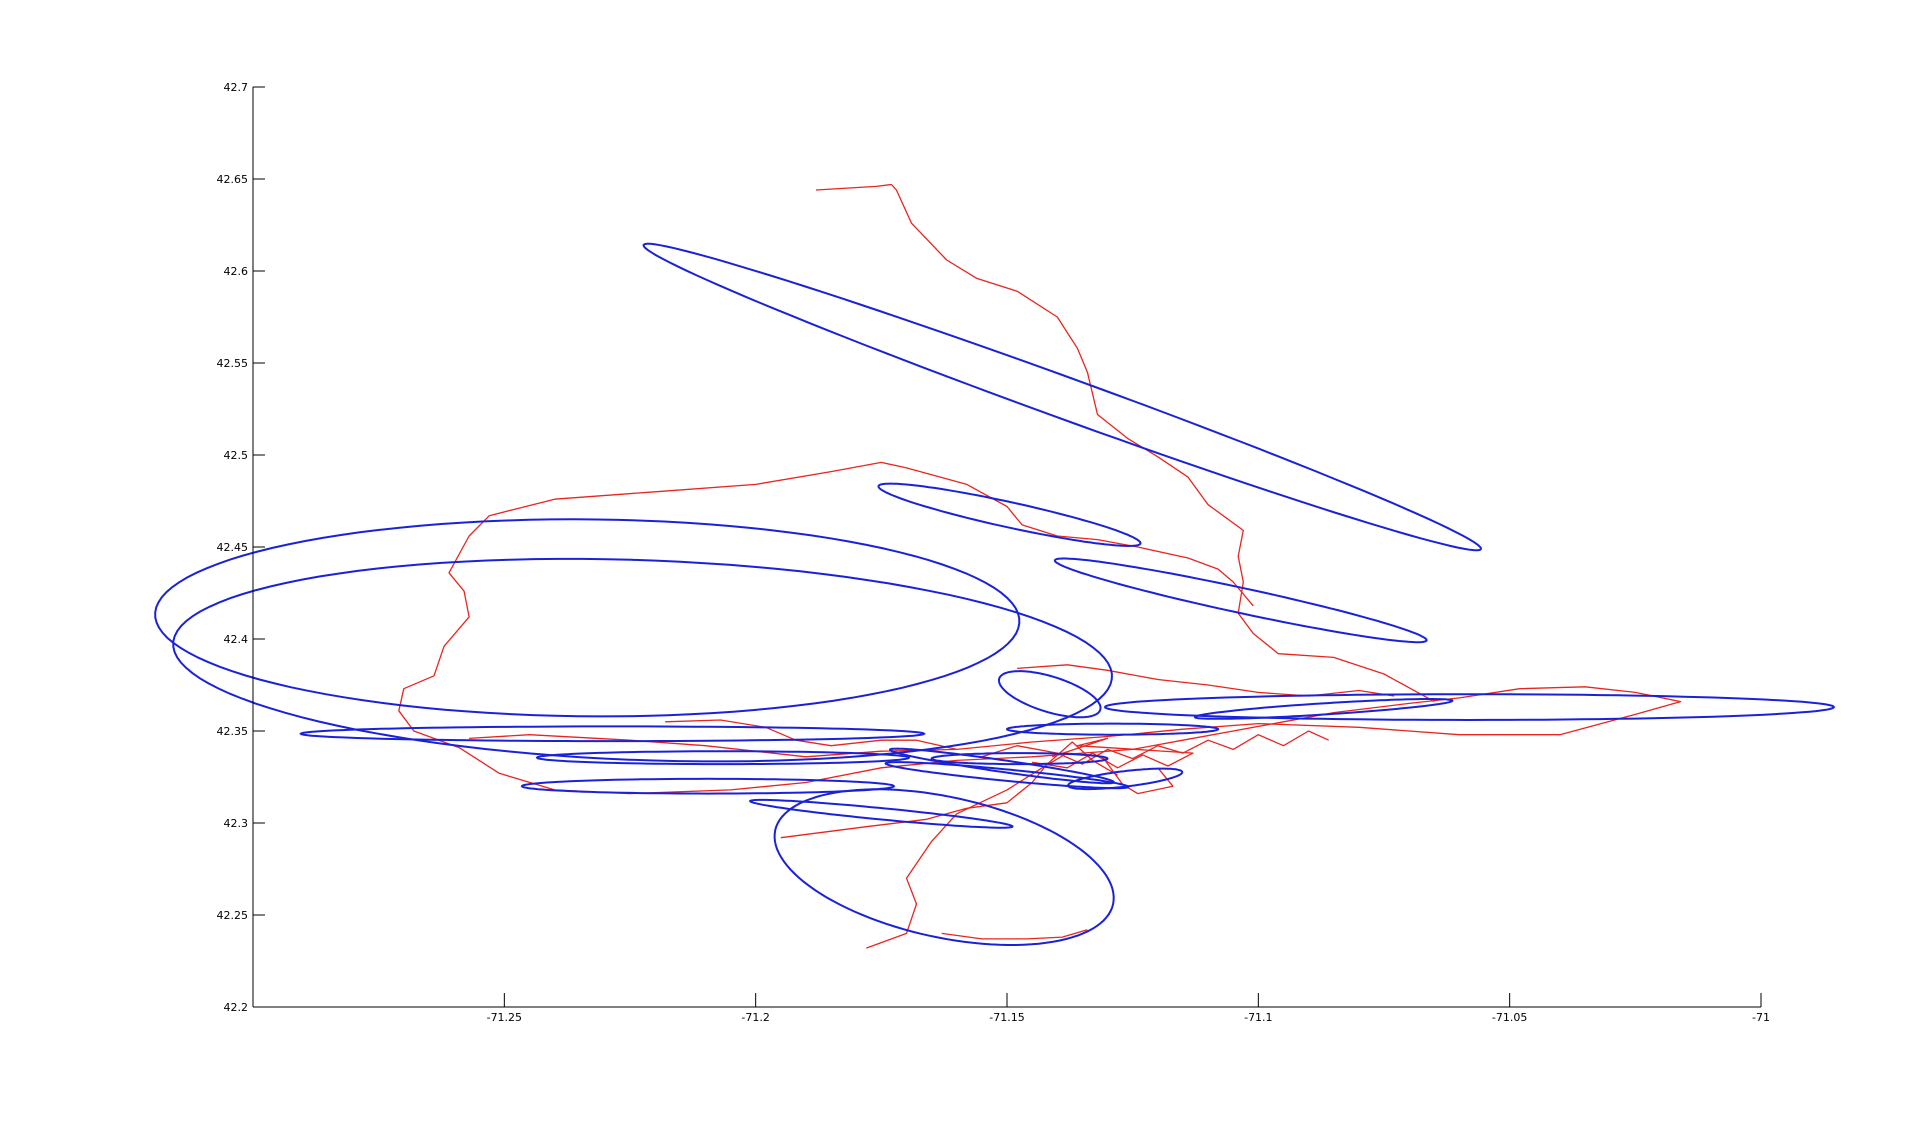  What do you see at coordinates (236, 271) in the screenshot?
I see `y-tick-label-8: 42.6` at bounding box center [236, 271].